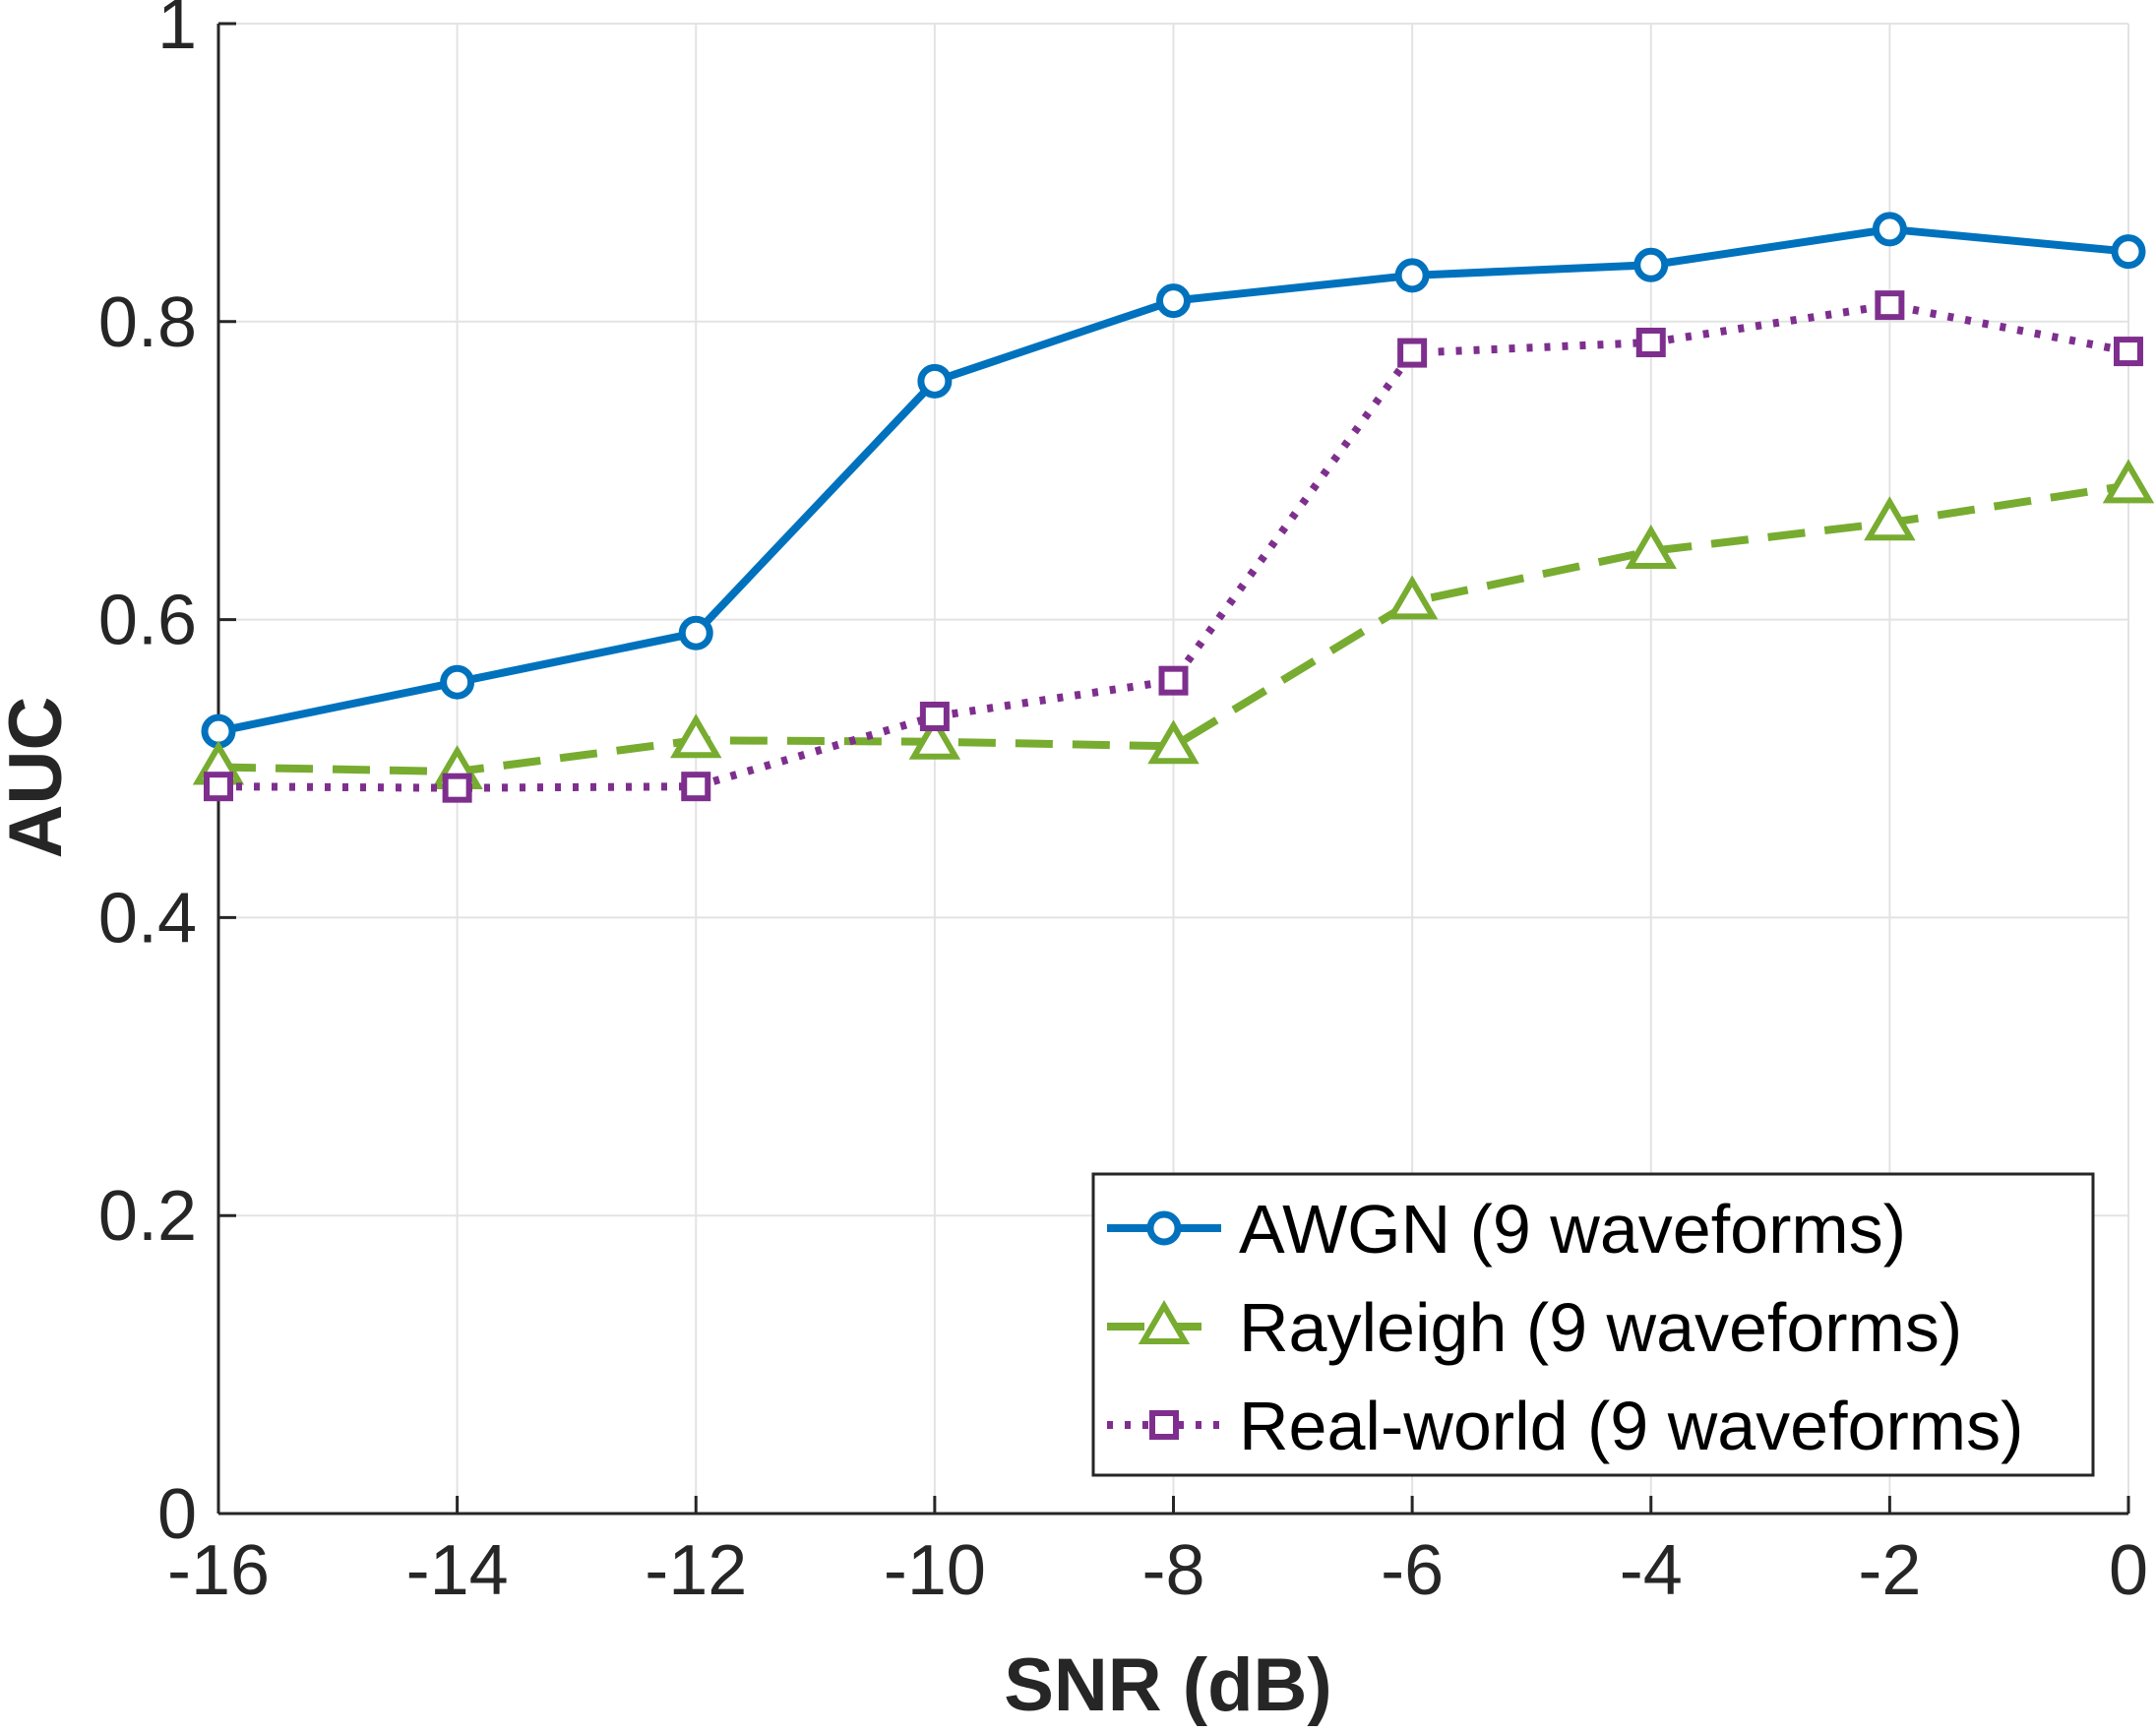 Image resolution: width=2156 pixels, height=1733 pixels. What do you see at coordinates (1651, 1570) in the screenshot?
I see `x-tick-label: -4` at bounding box center [1651, 1570].